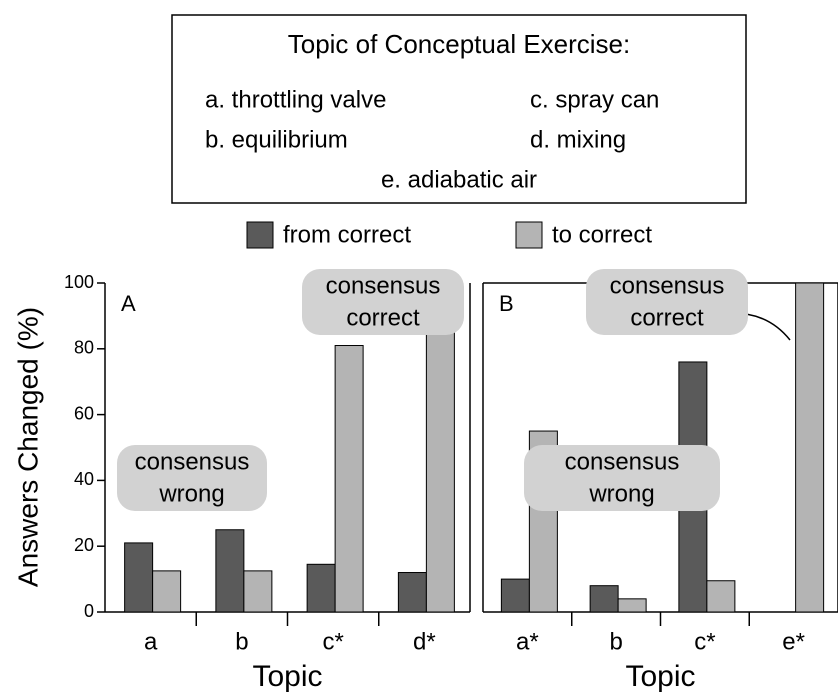 Image resolution: width=838 pixels, height=694 pixels. Describe the element at coordinates (347, 234) in the screenshot. I see `legend-label: from correct` at that location.